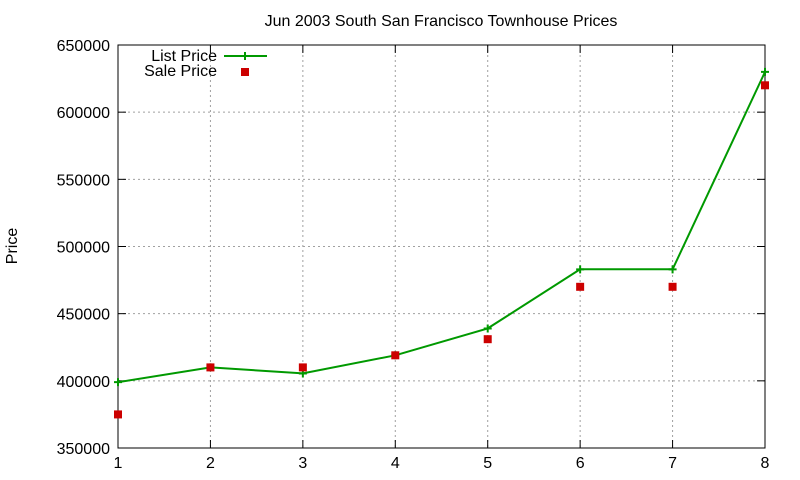  I want to click on x-tick-label: 7, so click(672, 463).